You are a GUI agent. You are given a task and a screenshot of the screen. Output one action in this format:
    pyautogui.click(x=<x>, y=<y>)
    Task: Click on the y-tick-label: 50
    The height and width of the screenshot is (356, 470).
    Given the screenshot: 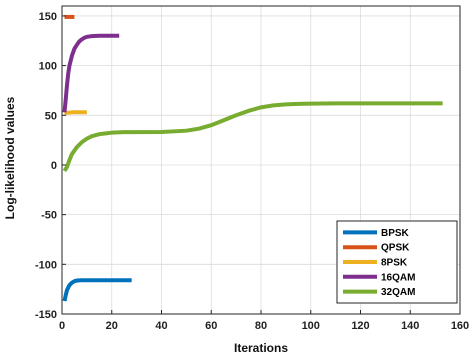 What is the action you would take?
    pyautogui.click(x=51, y=116)
    